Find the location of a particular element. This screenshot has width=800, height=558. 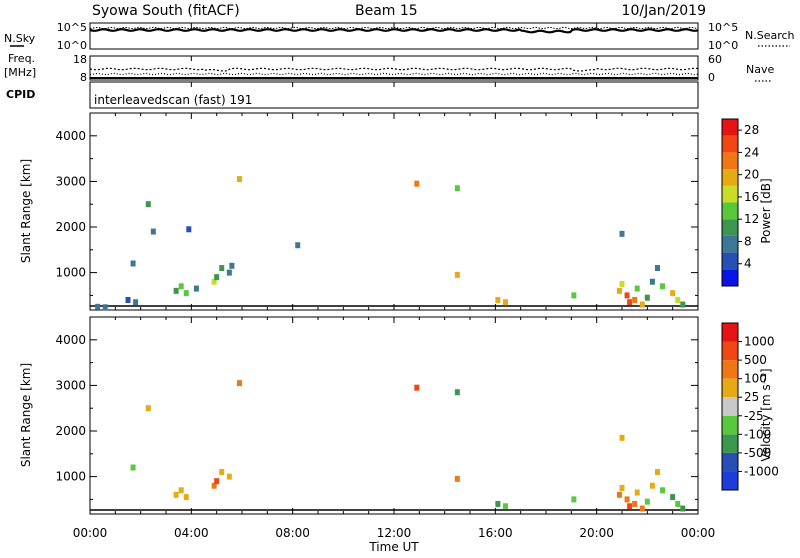

y-tick-label: 4000 is located at coordinates (70, 136).